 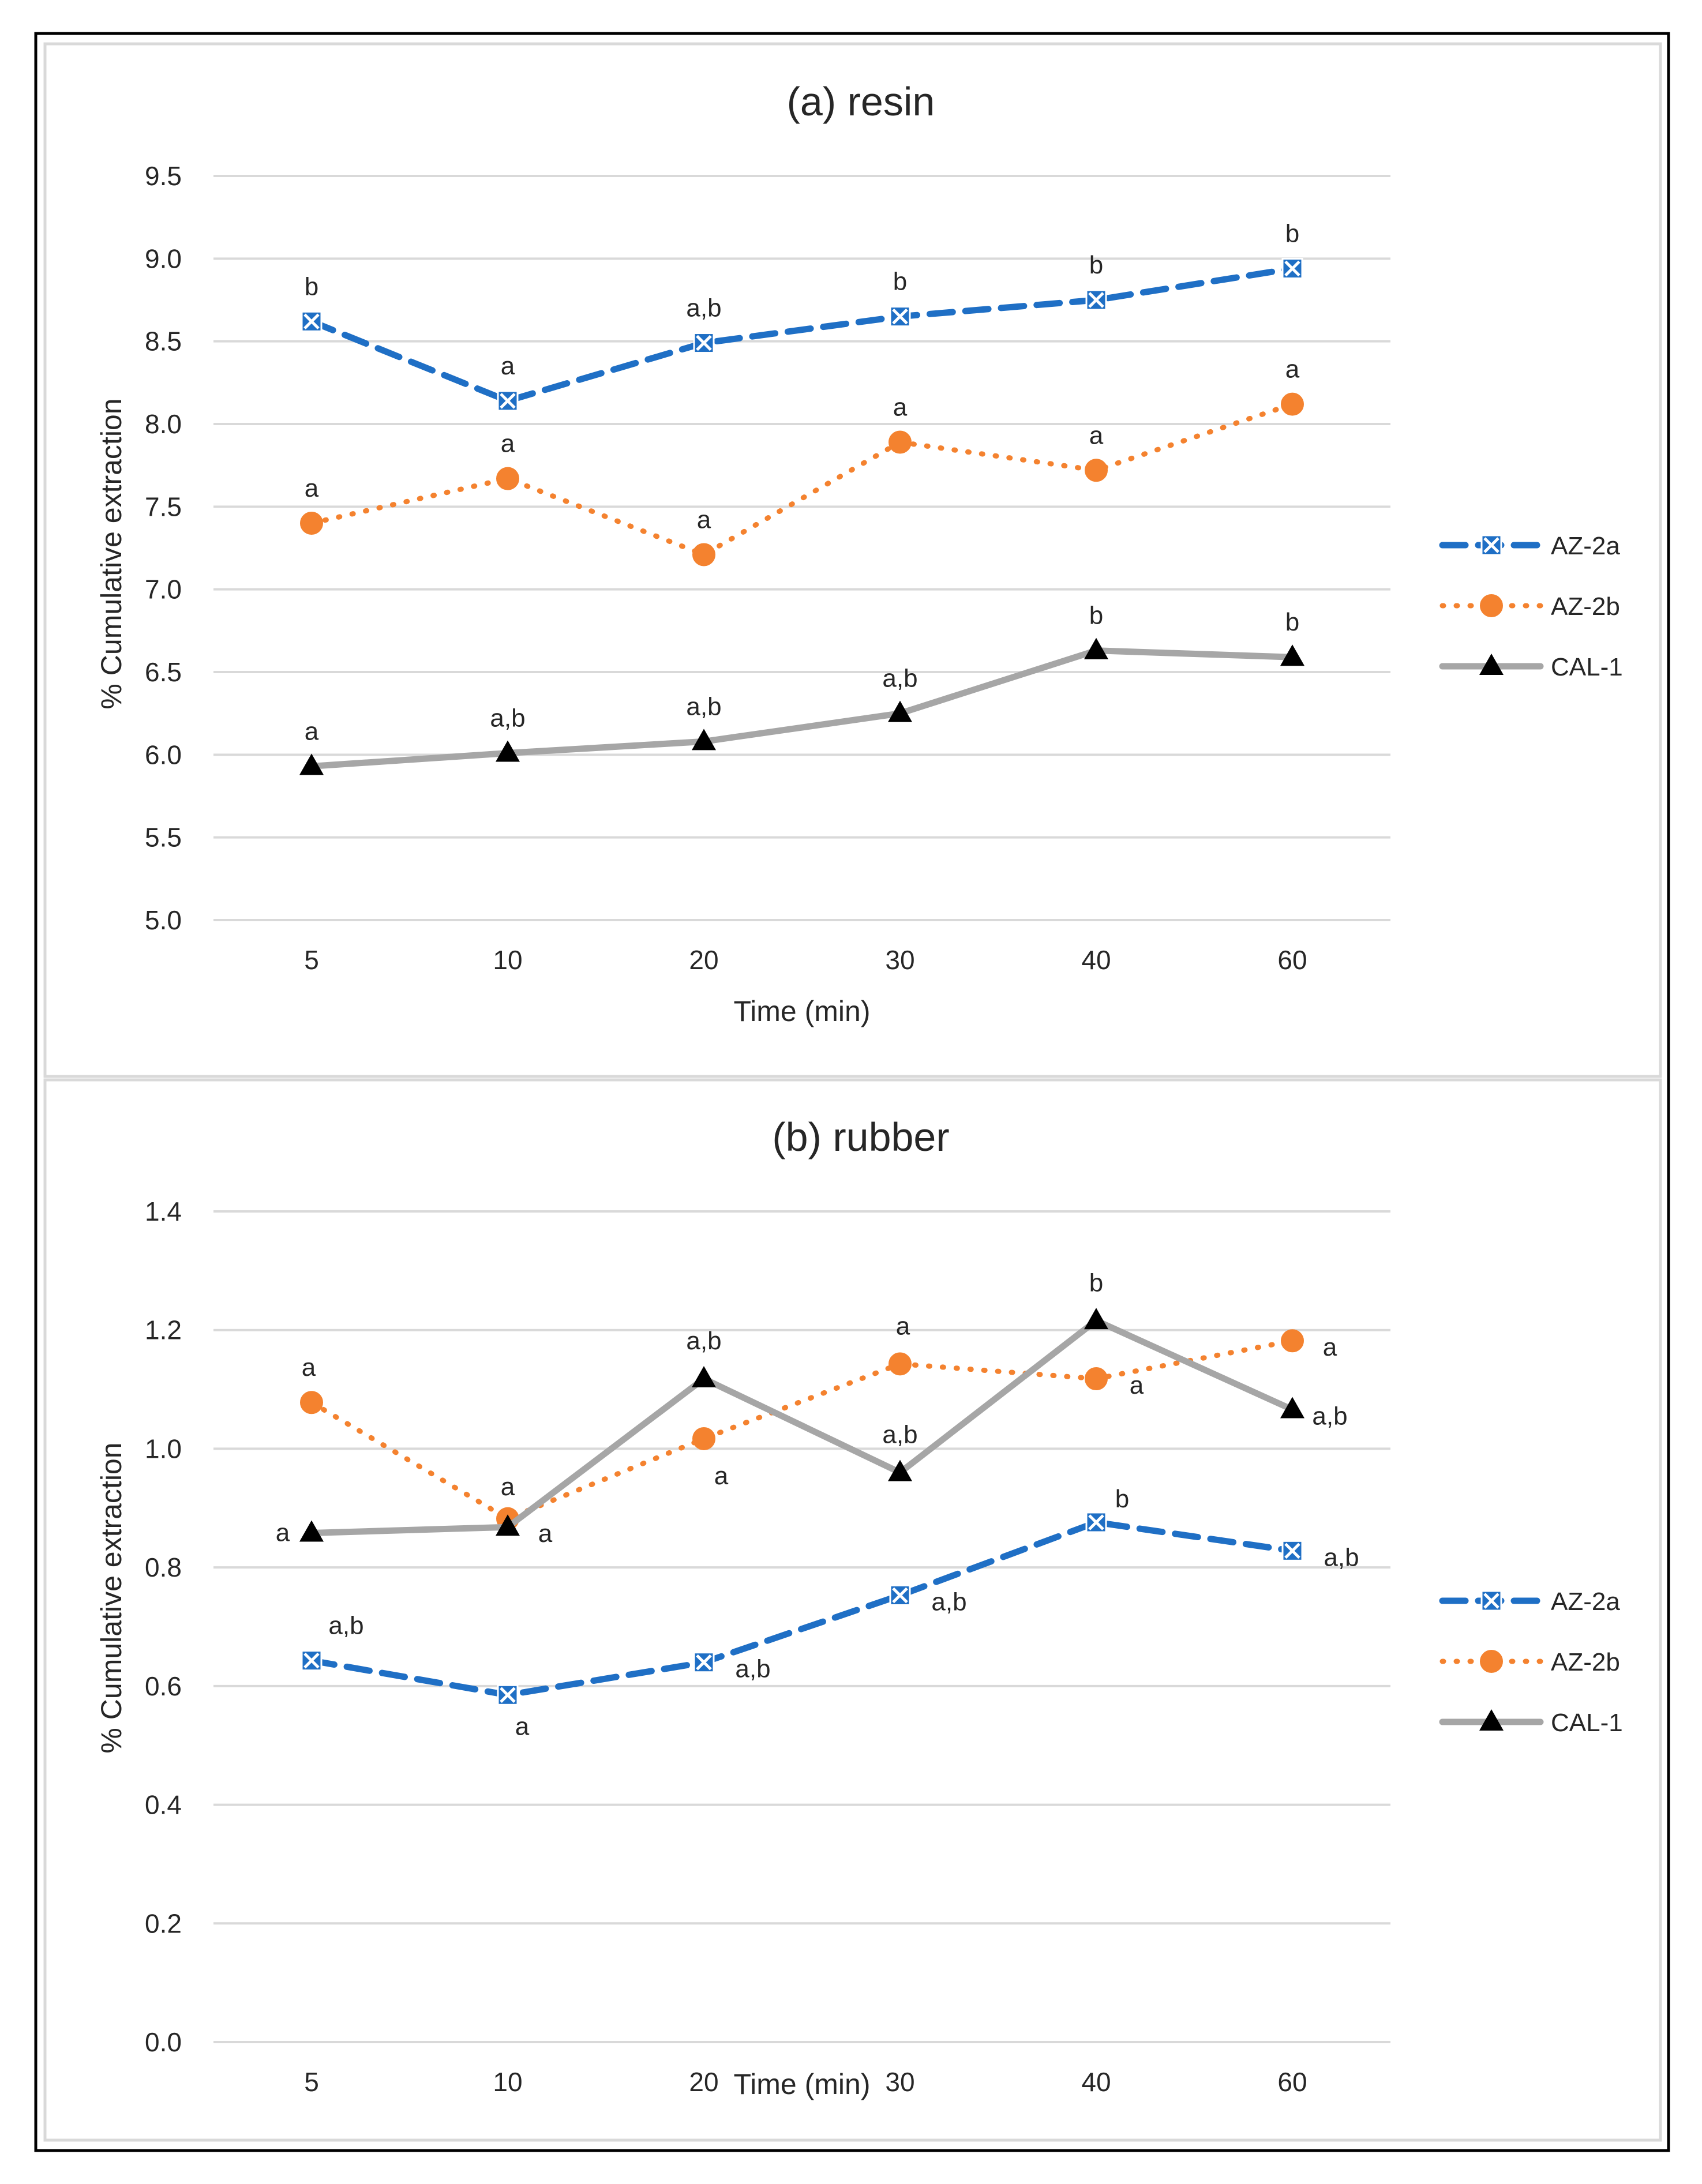 I want to click on y-tick-labels: 5.0 5.5 6.0 6.5 7.0 7.5 8.0 8.5 9.0 9.5, so click(x=163, y=548).